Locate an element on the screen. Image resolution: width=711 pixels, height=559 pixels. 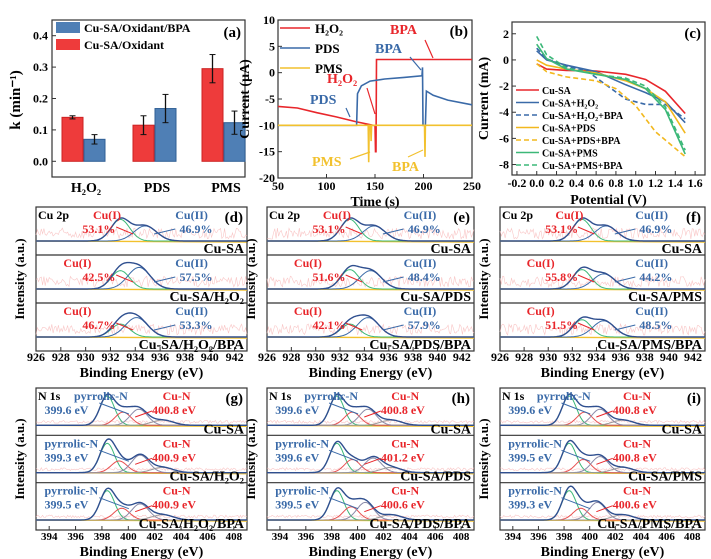
bar is located at coordinates (72, 139).